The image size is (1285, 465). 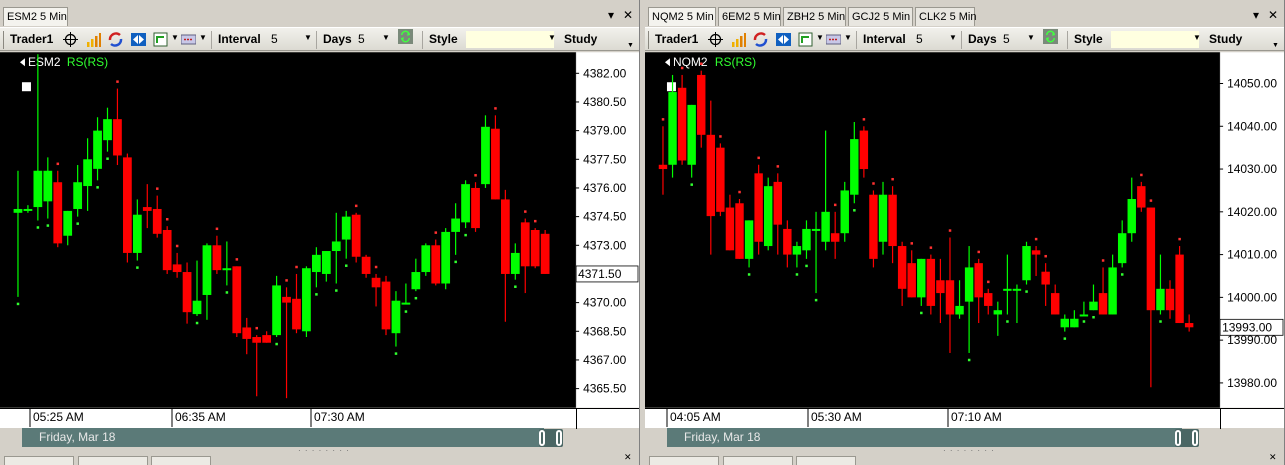 What do you see at coordinates (32, 39) in the screenshot?
I see `workspace-label: Trader1` at bounding box center [32, 39].